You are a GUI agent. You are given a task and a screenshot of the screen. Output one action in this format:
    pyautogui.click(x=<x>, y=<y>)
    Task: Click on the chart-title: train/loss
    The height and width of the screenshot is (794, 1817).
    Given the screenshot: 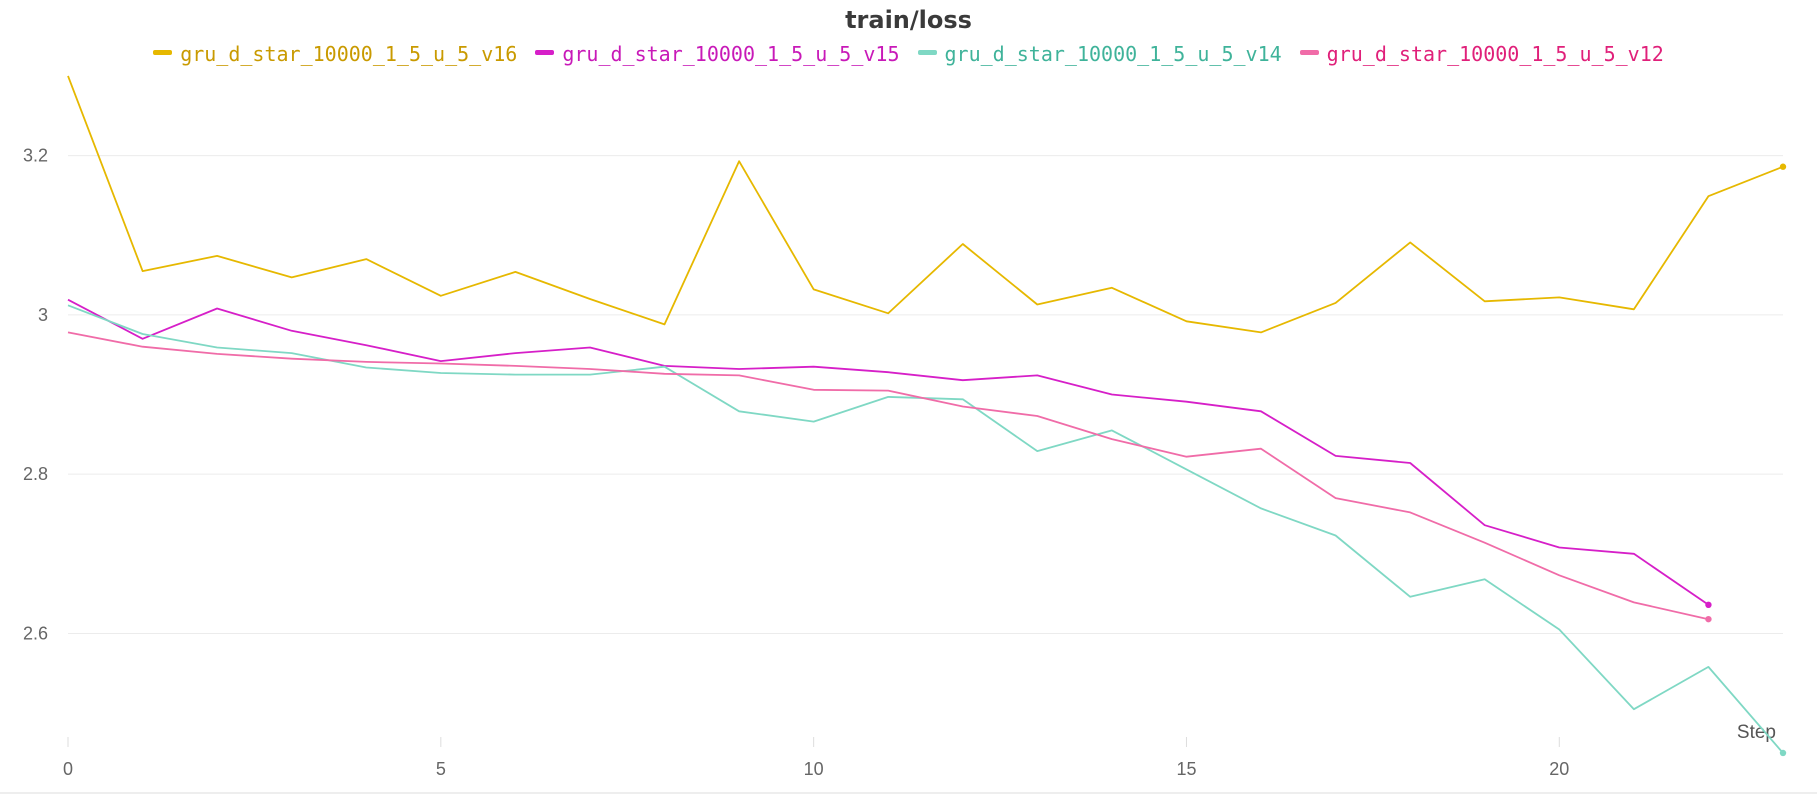 What is the action you would take?
    pyautogui.click(x=908, y=20)
    